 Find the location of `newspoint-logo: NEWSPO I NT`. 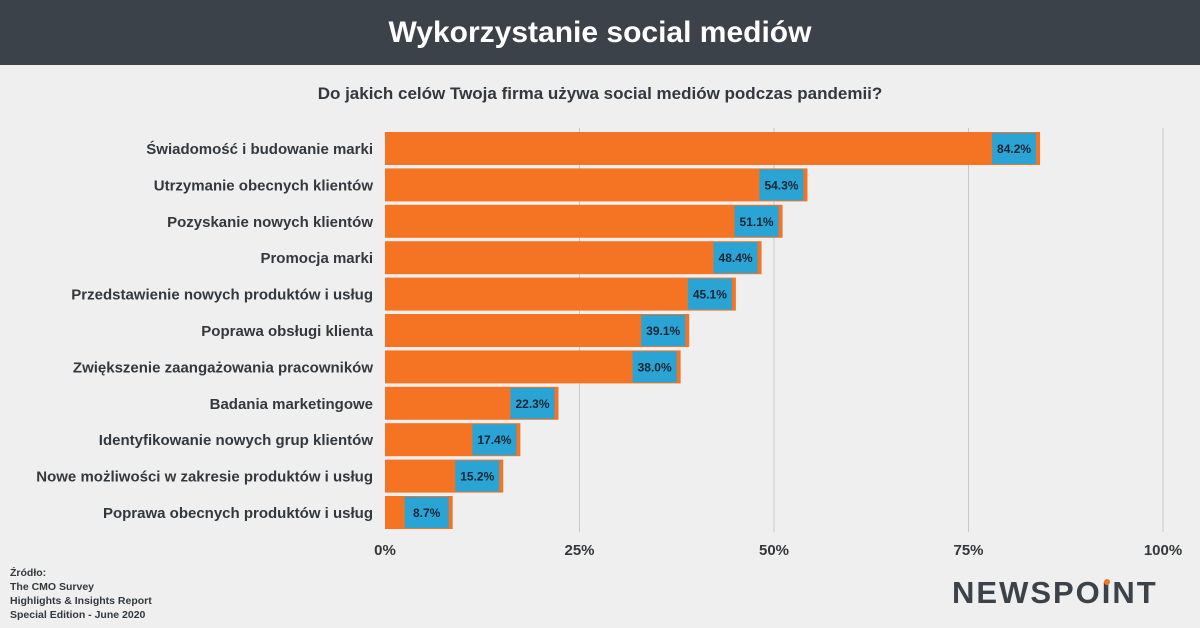

newspoint-logo: NEWSPO I NT is located at coordinates (1055, 593).